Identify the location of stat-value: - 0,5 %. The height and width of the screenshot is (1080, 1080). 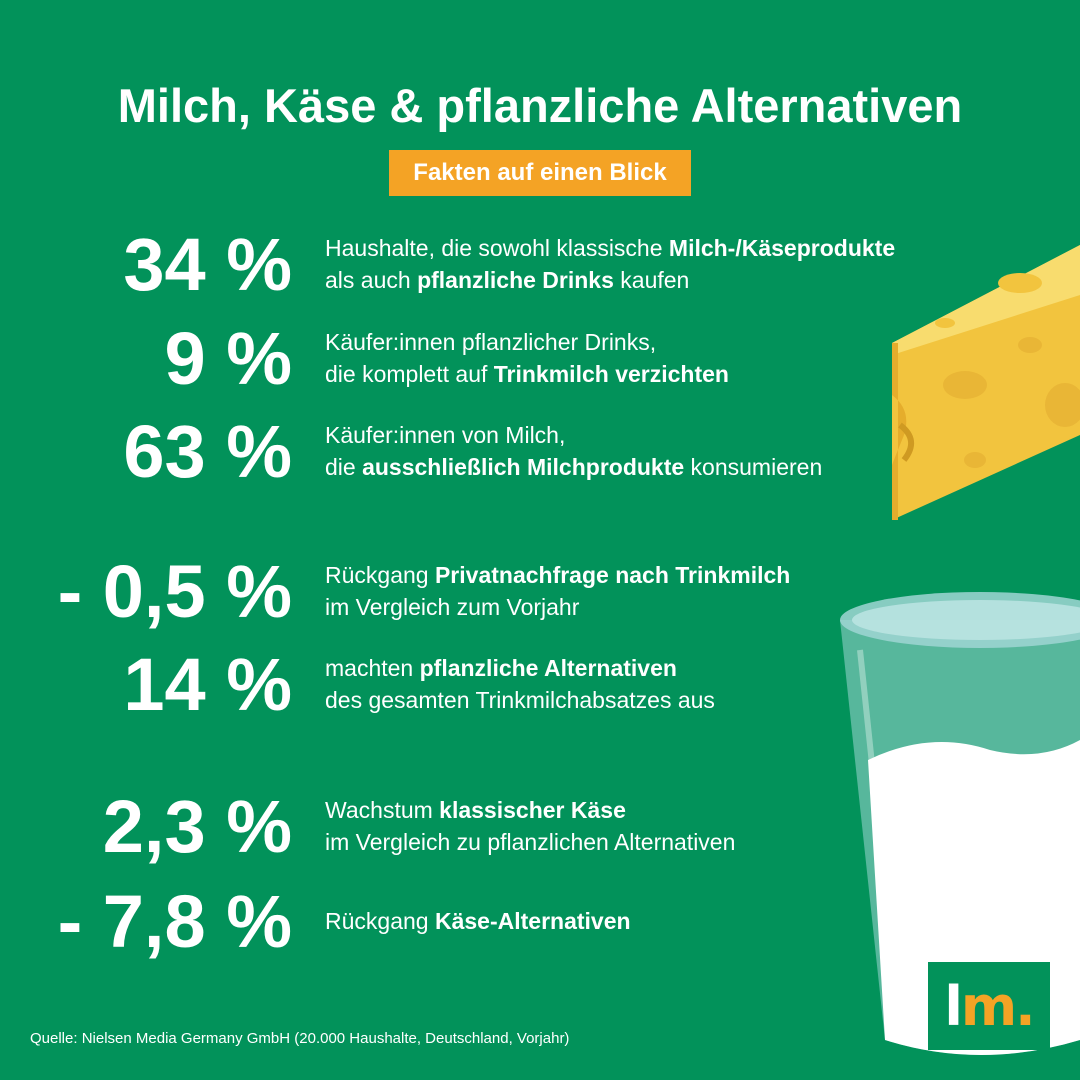
(174, 591).